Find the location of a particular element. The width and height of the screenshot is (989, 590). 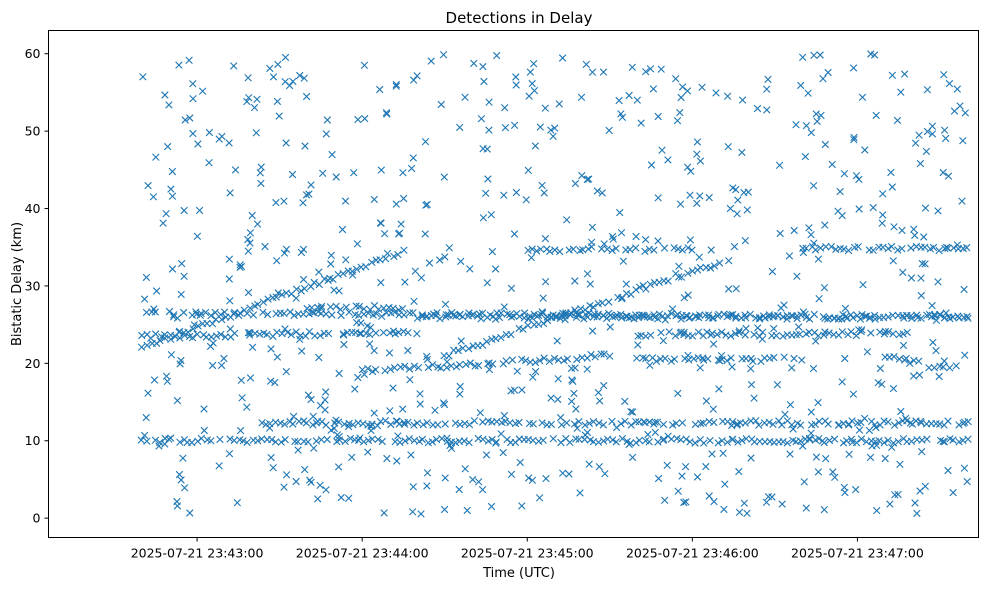

y-tick-label: 0 is located at coordinates (37, 518).